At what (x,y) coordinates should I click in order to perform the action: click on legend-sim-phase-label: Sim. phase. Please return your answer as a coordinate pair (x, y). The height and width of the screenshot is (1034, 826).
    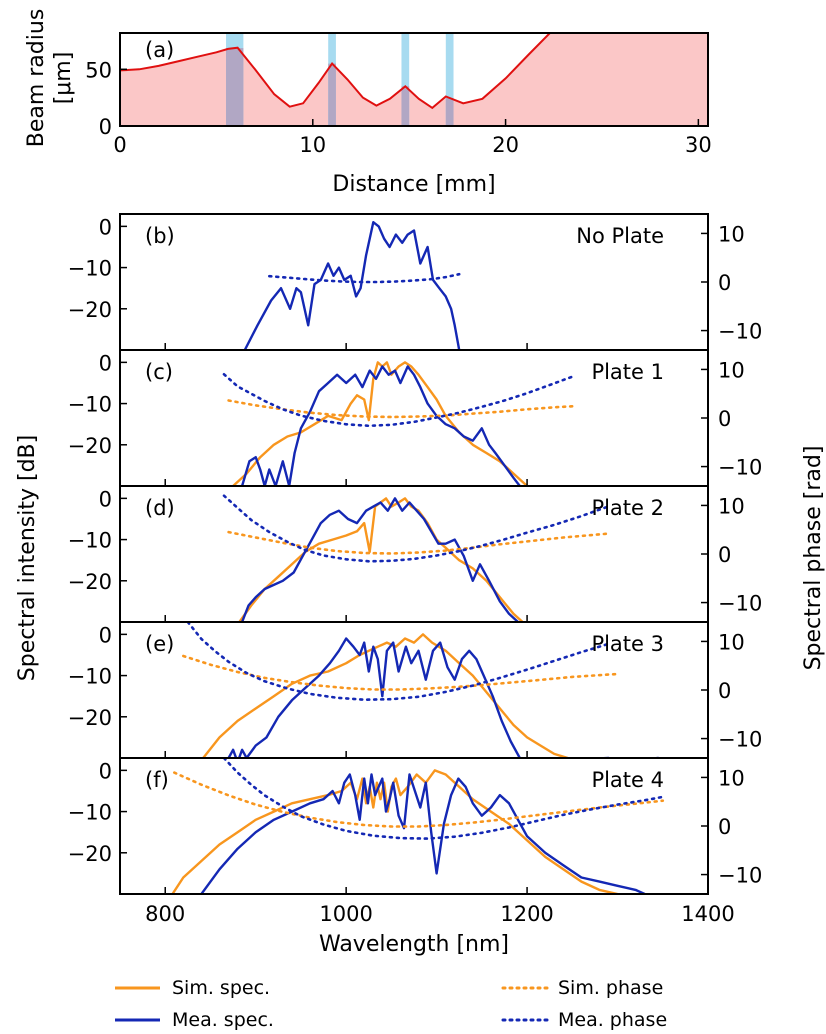
    Looking at the image, I should click on (610, 988).